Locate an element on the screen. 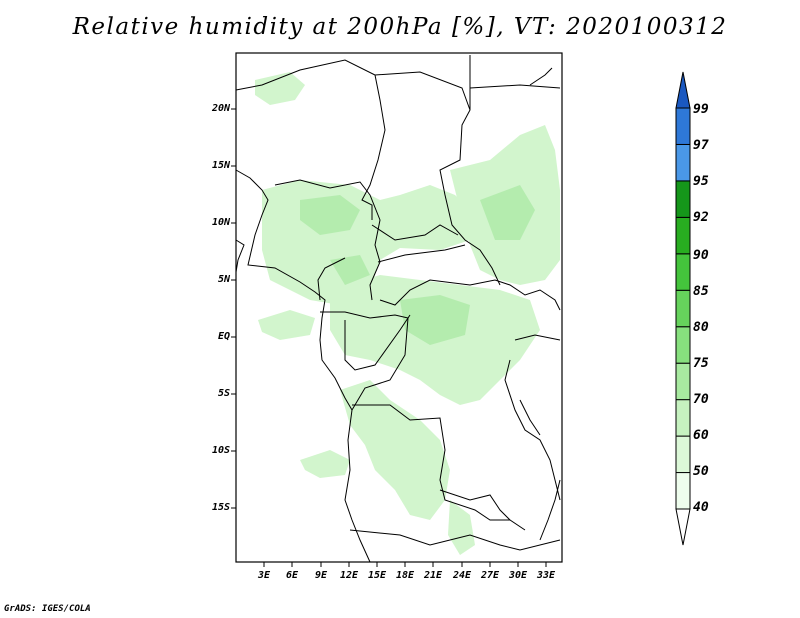 This screenshot has width=800, height=618. coast-ne is located at coordinates (541, 76).